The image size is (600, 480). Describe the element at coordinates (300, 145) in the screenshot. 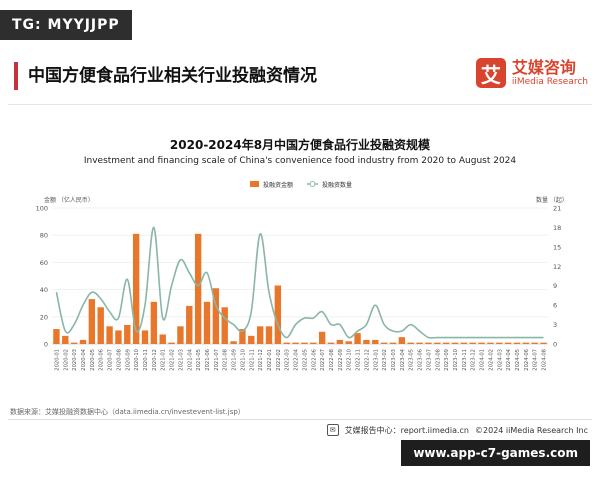

I see `chart-title: 2020-2024年8月中国方便食品行业投融资规模` at that location.